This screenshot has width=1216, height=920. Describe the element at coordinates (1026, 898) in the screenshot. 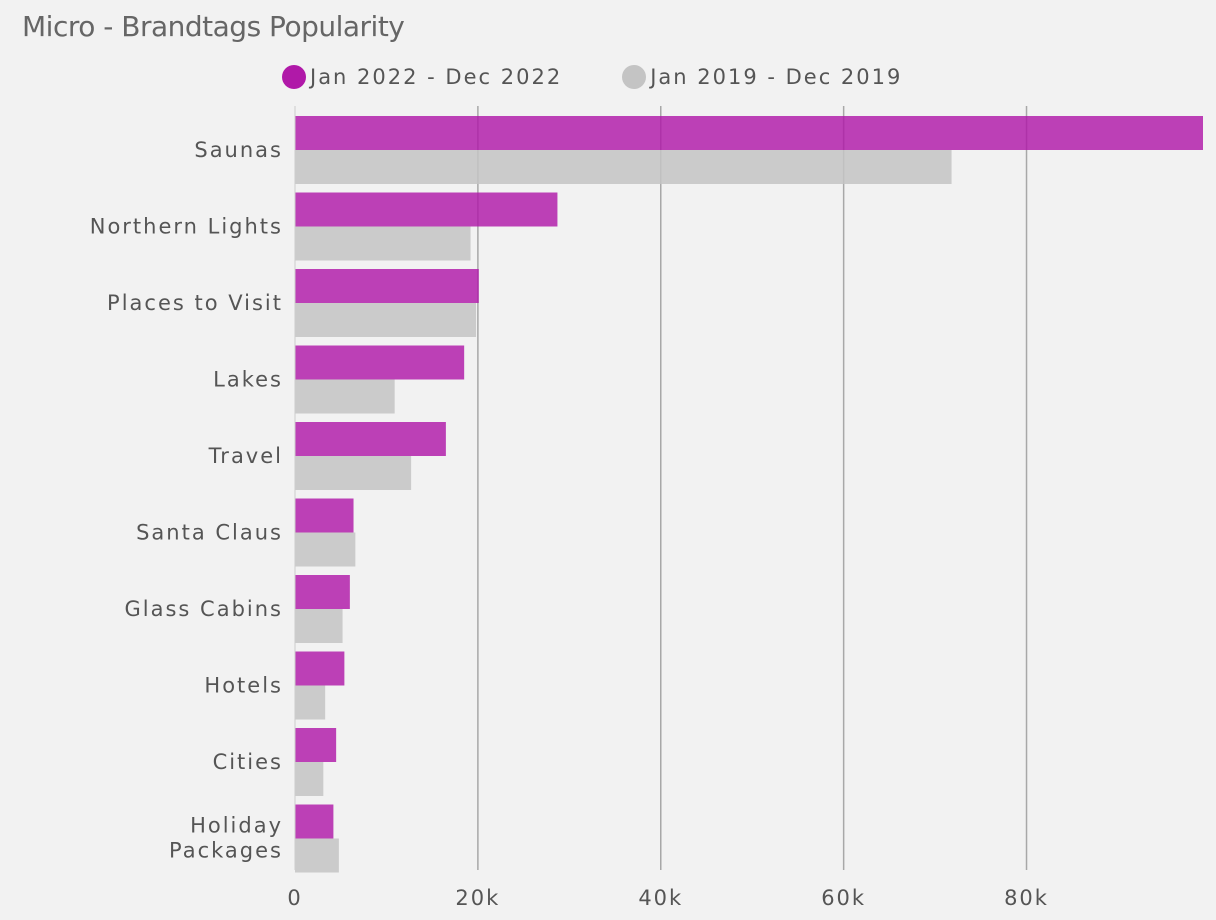

I see `x-tick-label-4: 80k` at that location.